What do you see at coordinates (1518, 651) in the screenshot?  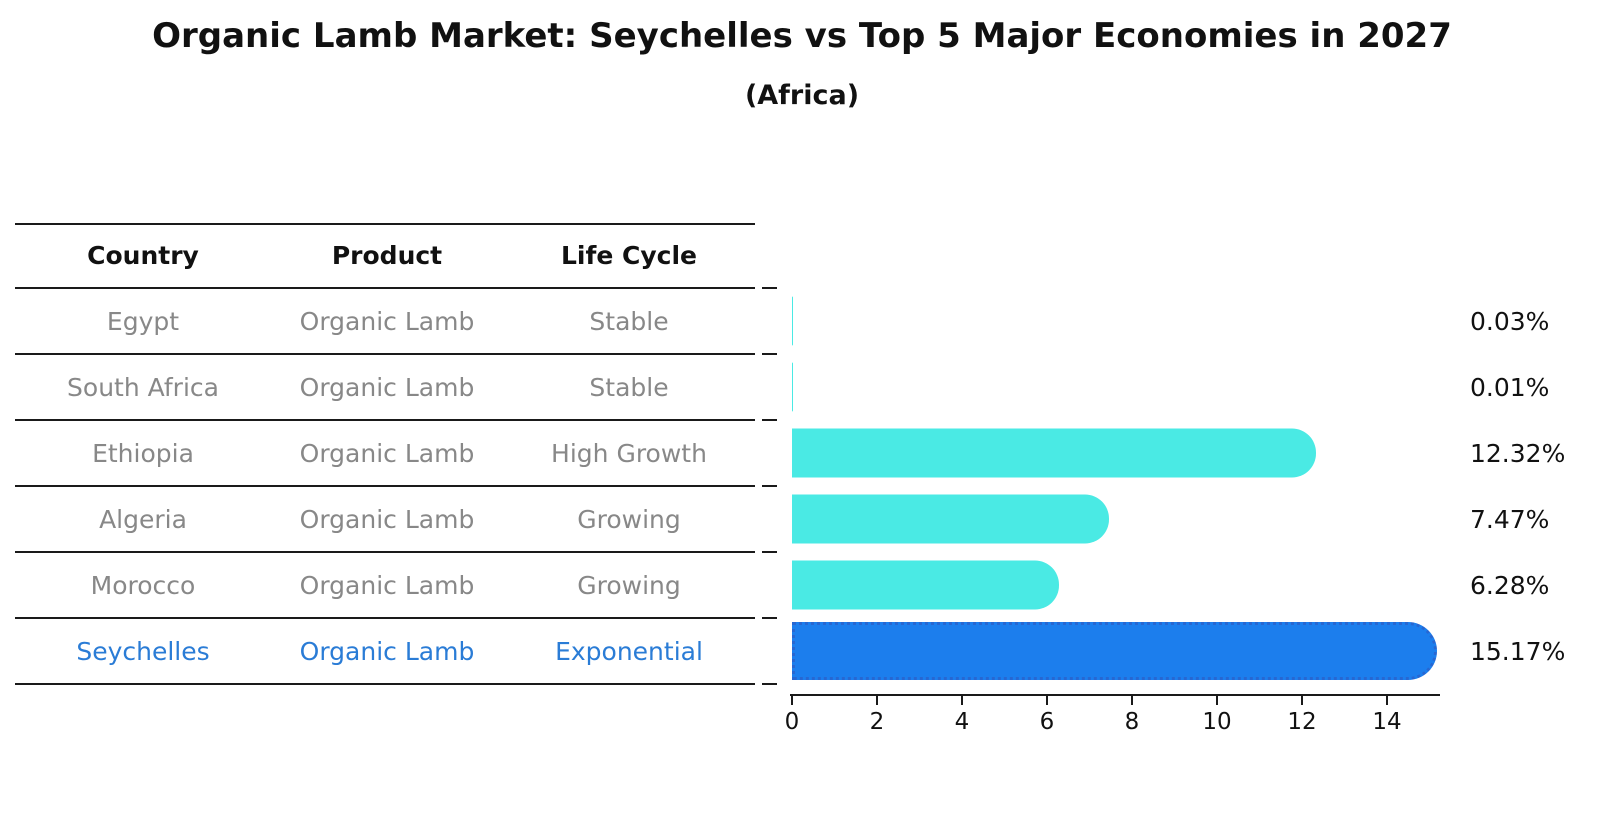 I see `bar-value-label: 15.17%` at bounding box center [1518, 651].